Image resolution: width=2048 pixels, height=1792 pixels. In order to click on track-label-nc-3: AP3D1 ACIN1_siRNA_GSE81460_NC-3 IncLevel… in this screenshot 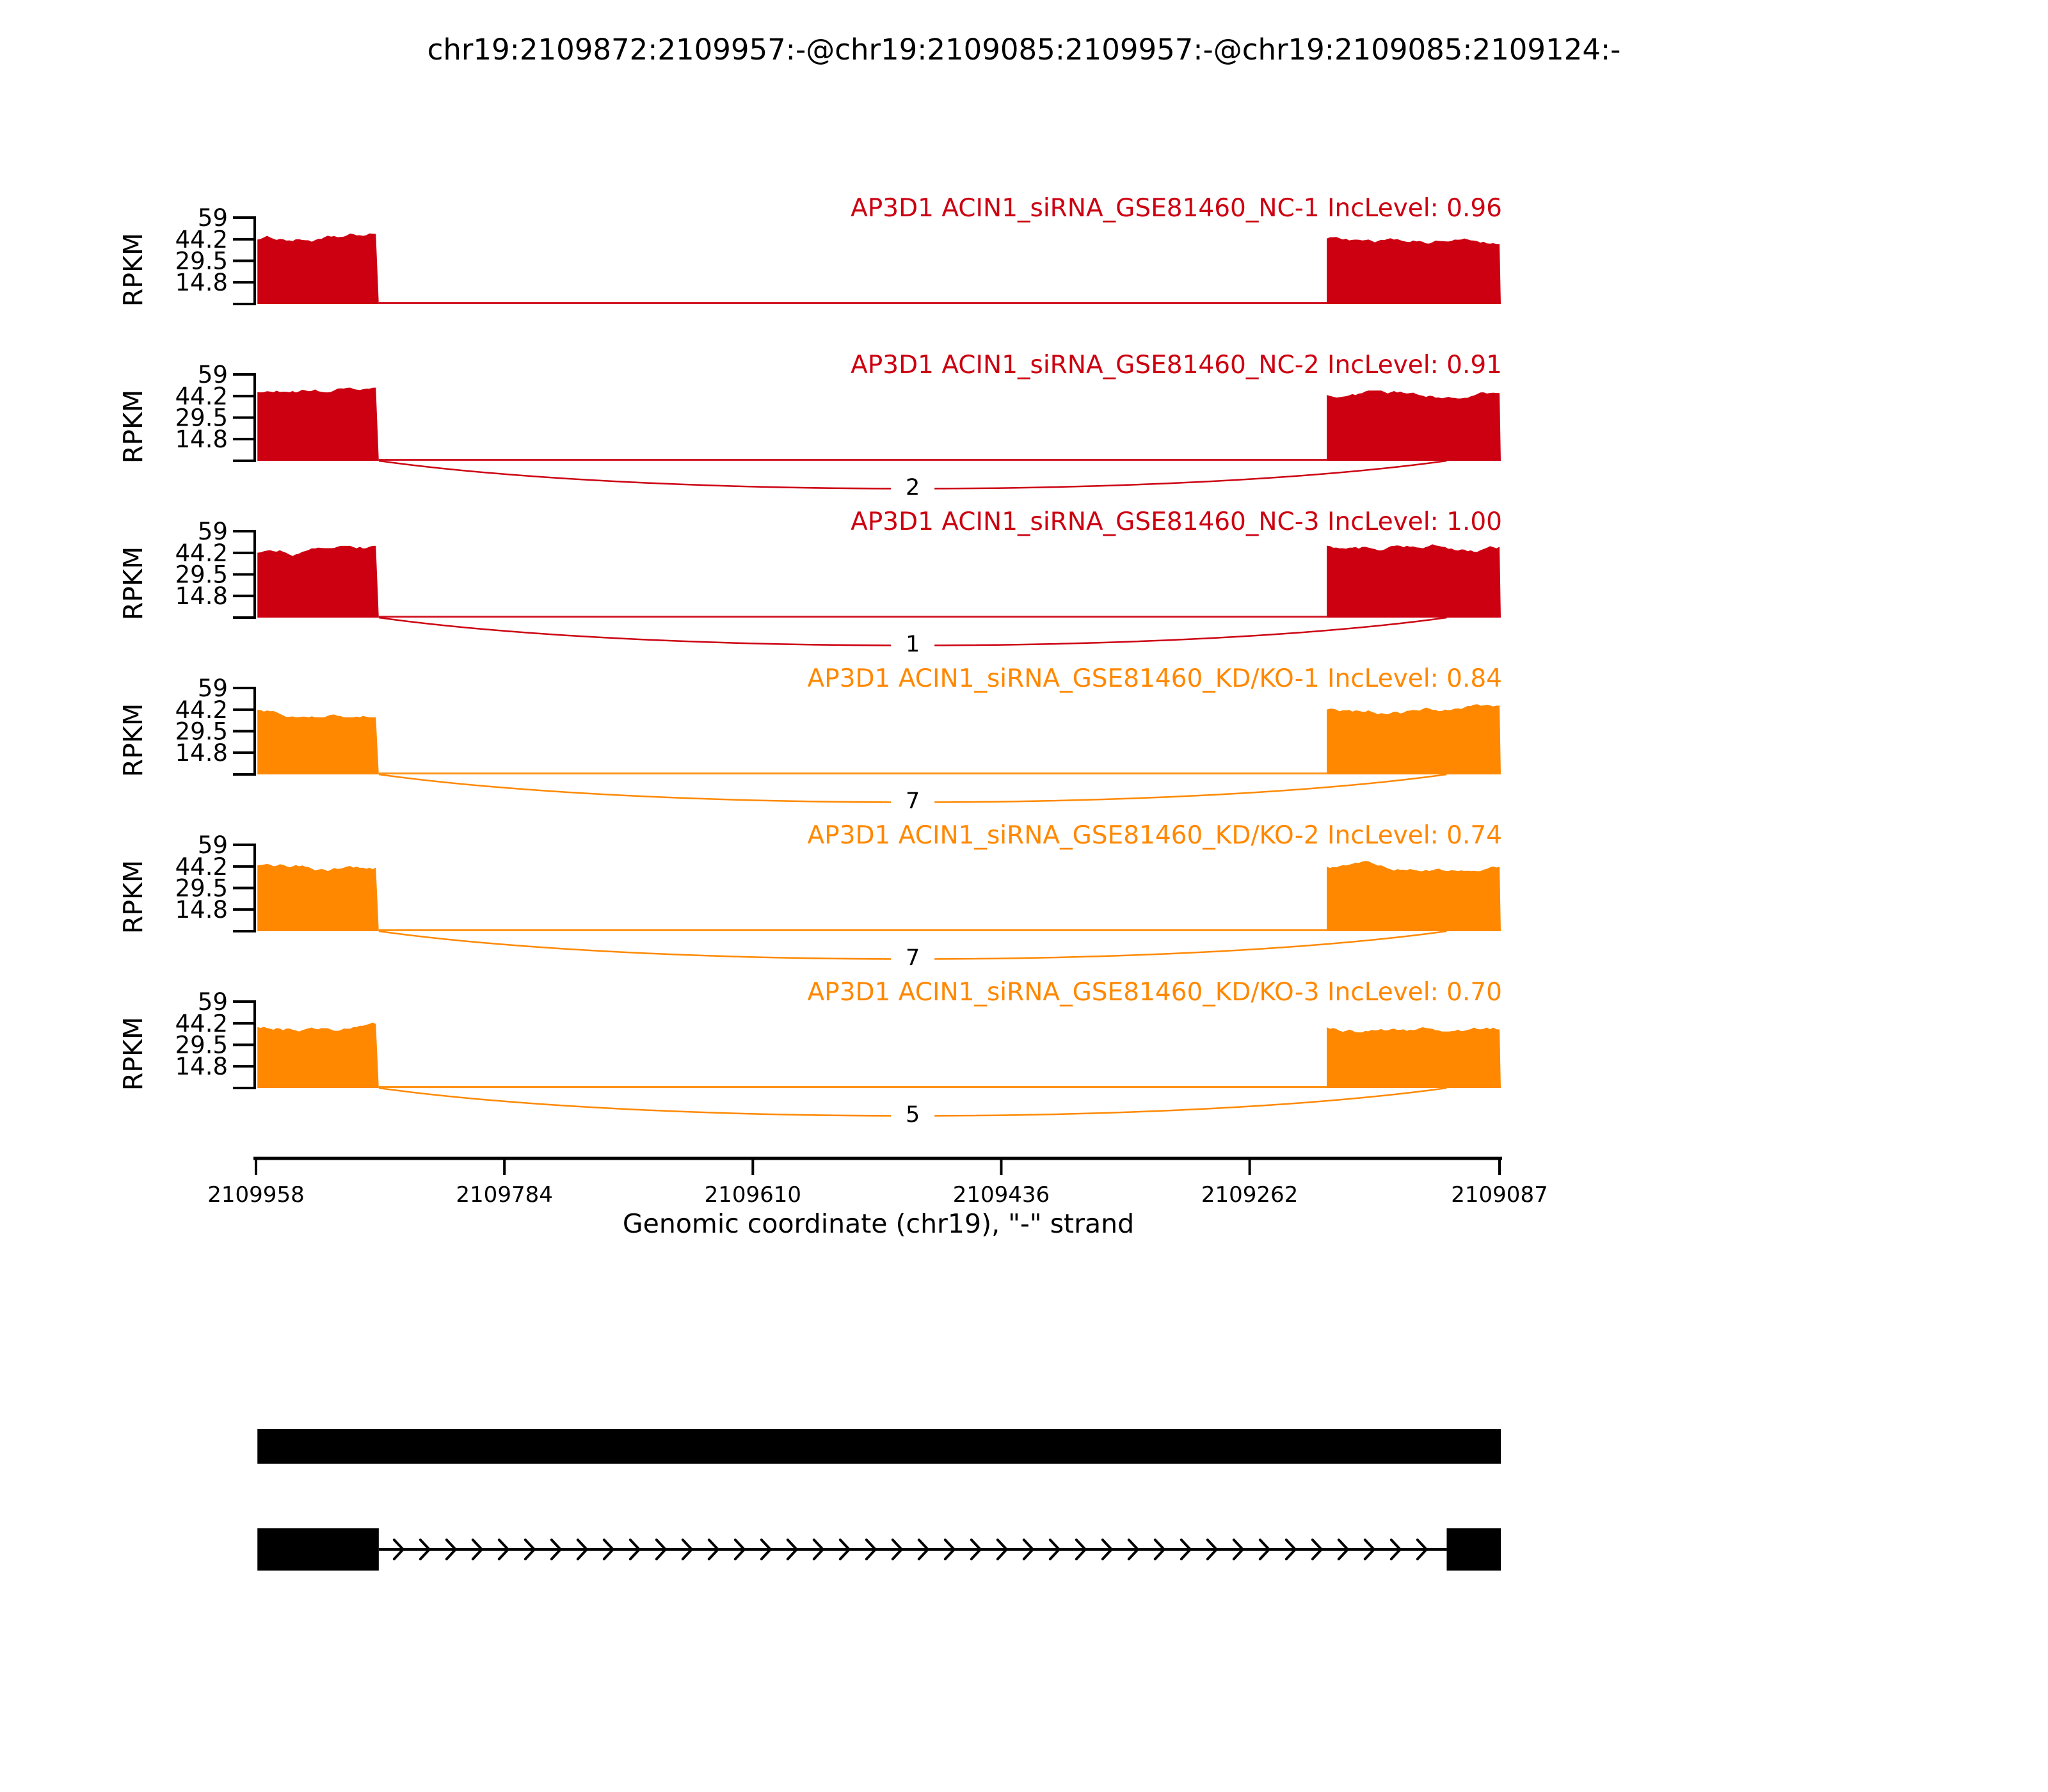, I will do `click(1176, 522)`.